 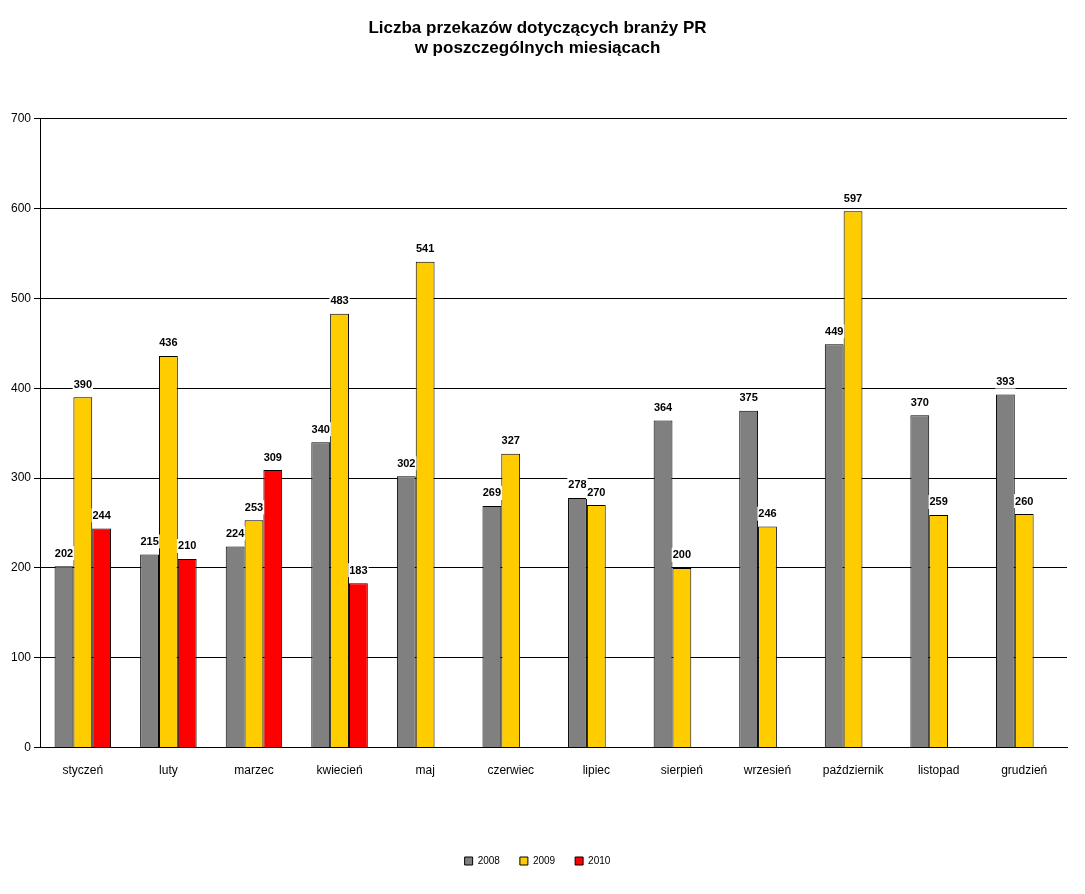 What do you see at coordinates (83, 770) in the screenshot?
I see `x-tick-label: styczeń` at bounding box center [83, 770].